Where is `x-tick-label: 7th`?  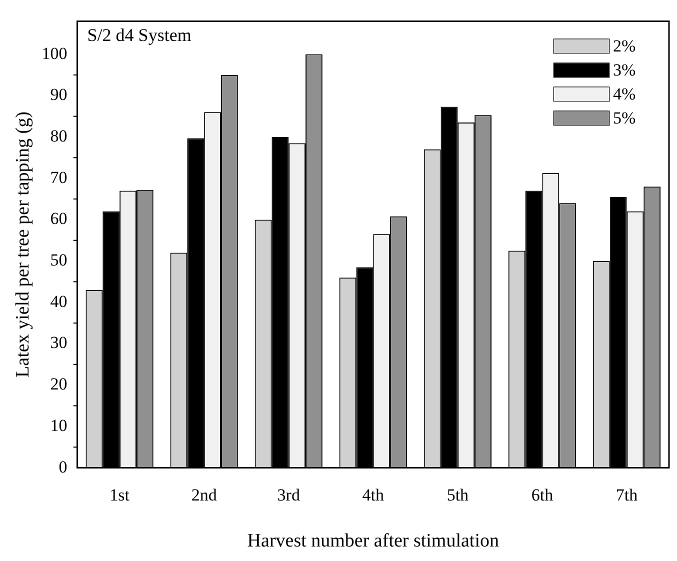
x-tick-label: 7th is located at coordinates (627, 494).